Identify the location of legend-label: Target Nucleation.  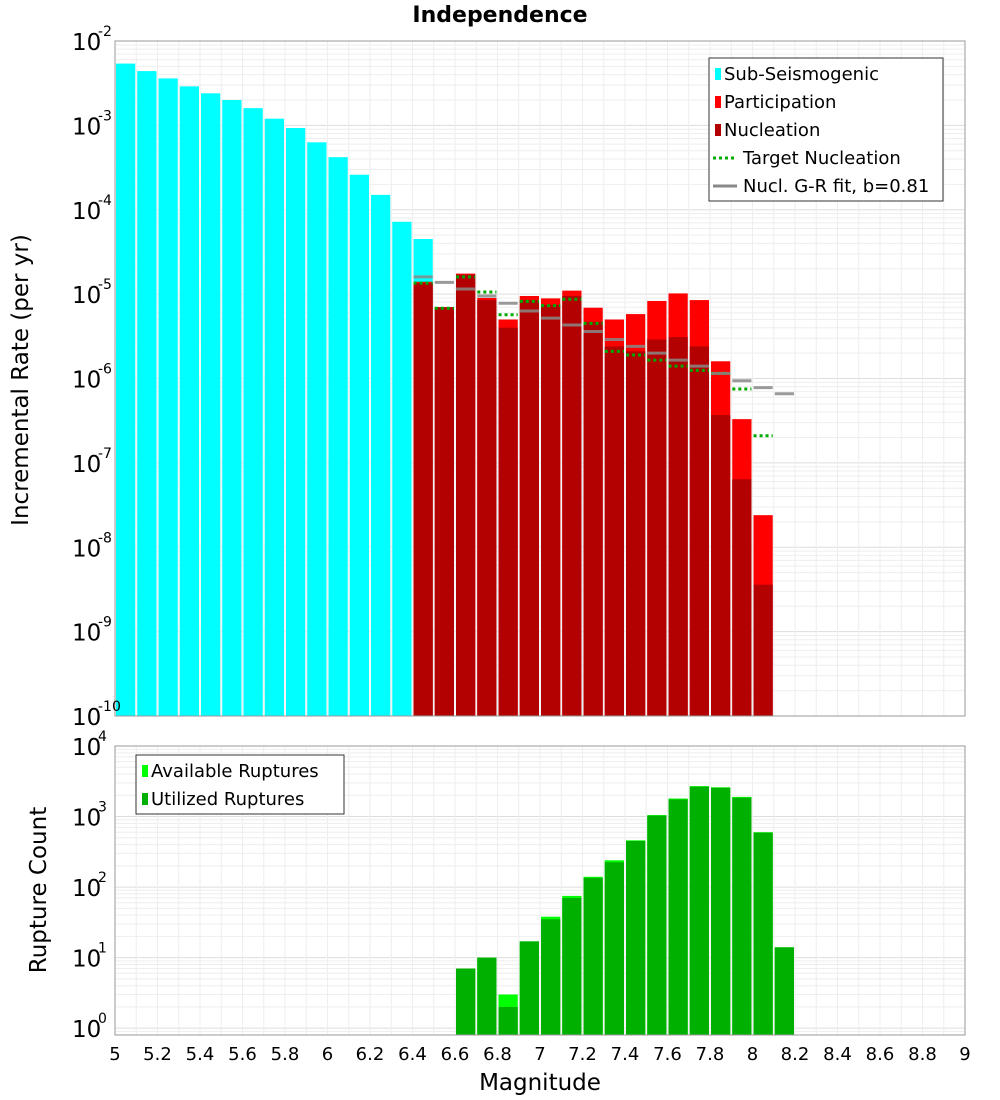
(821, 158).